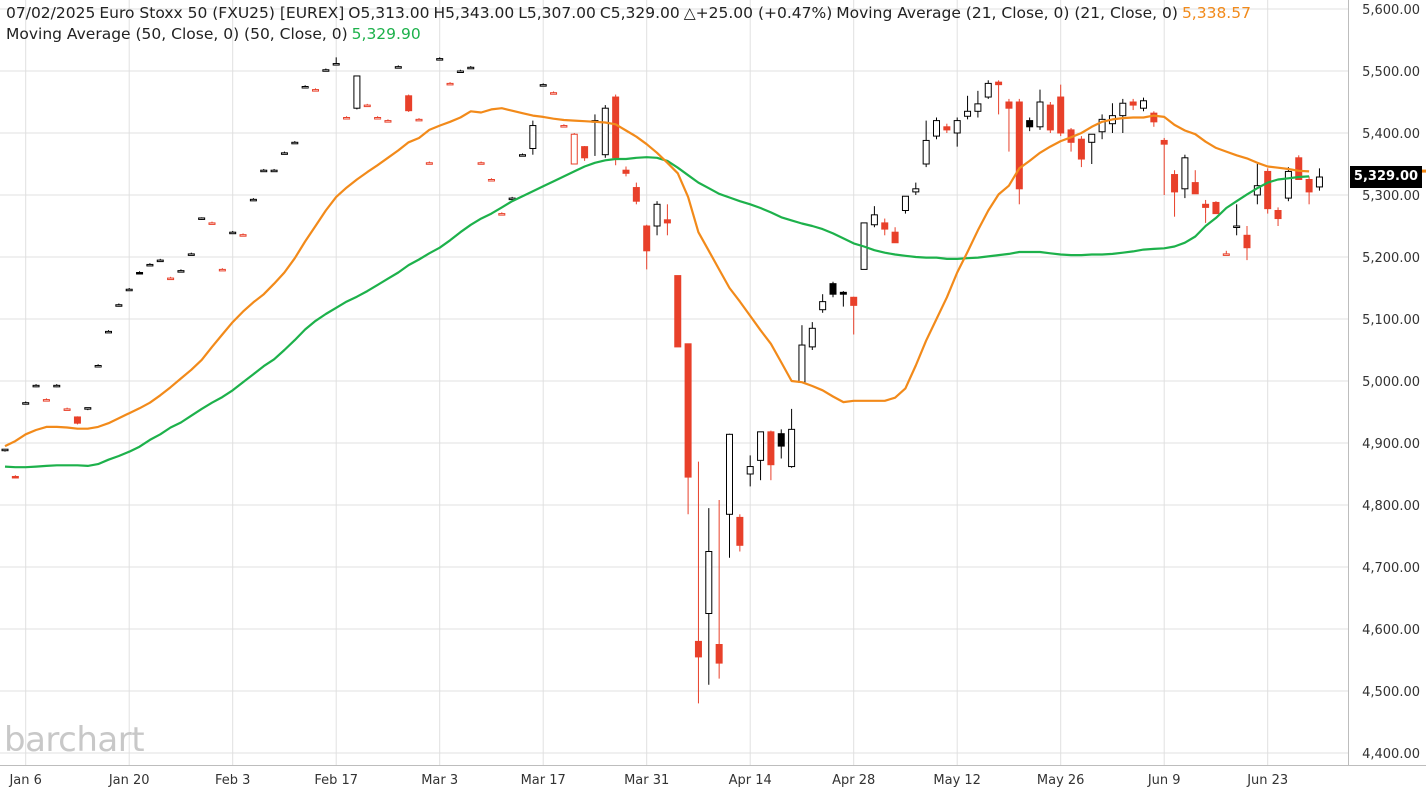  I want to click on y-tick-label: 4,900.00, so click(1391, 444).